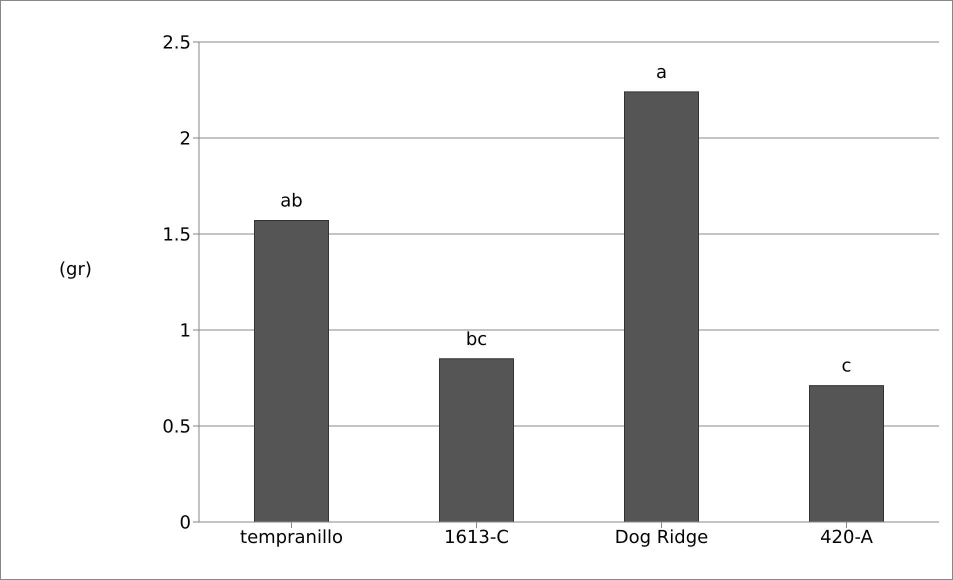  What do you see at coordinates (176, 235) in the screenshot?
I see `y-tick-label: 1.5` at bounding box center [176, 235].